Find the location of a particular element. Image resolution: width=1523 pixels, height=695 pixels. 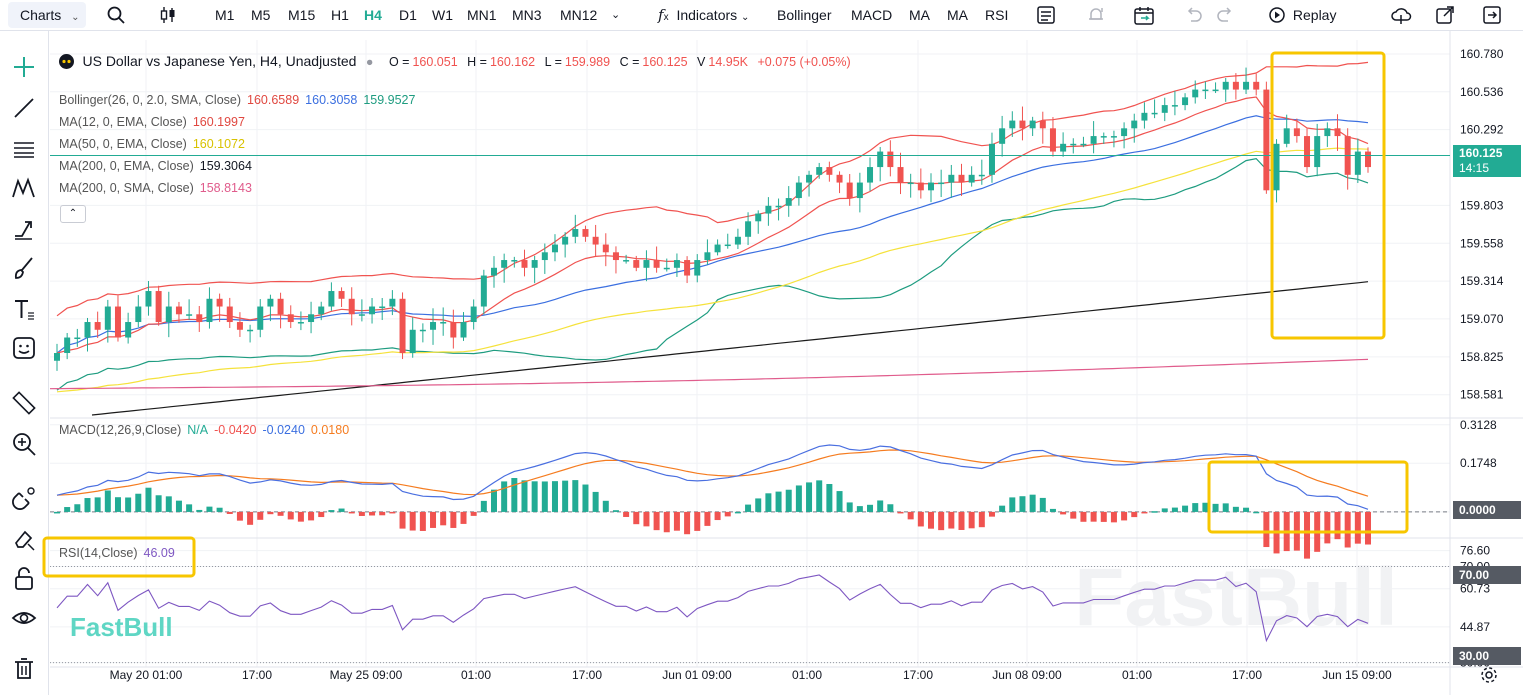

collapse-legend-button: ⌃ is located at coordinates (73, 214).